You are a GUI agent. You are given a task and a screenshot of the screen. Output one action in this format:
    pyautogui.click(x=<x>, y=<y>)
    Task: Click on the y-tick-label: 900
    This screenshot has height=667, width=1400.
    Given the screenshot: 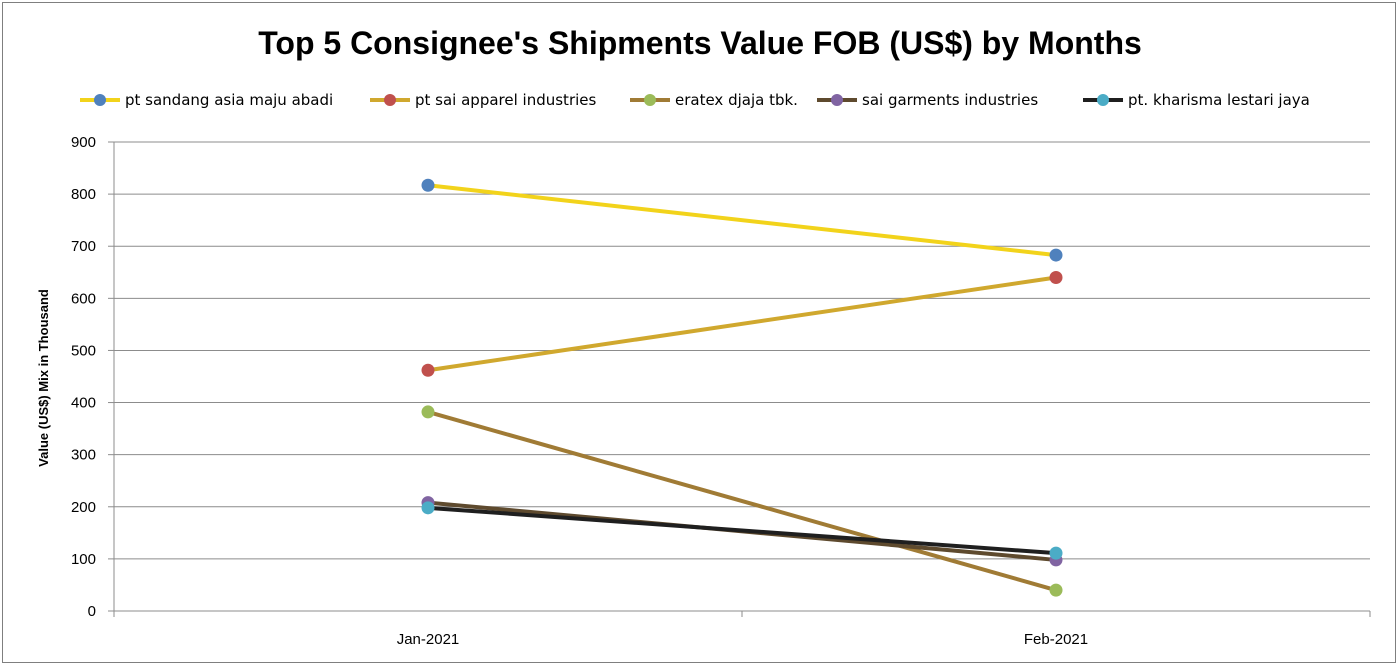 What is the action you would take?
    pyautogui.click(x=83, y=142)
    